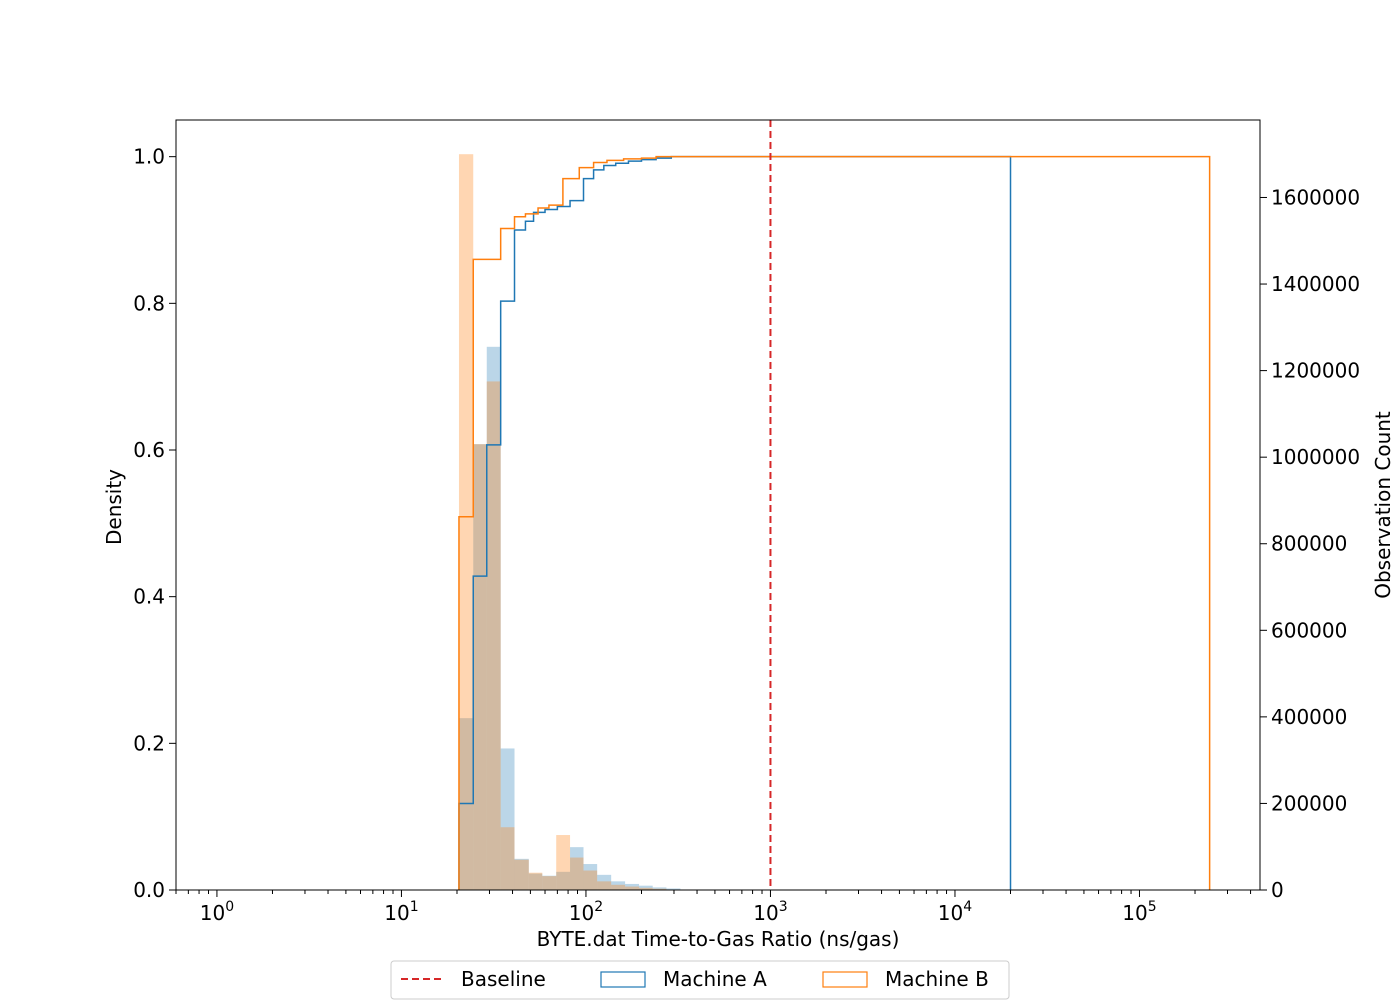 This screenshot has width=1400, height=1000. Describe the element at coordinates (1383, 505) in the screenshot. I see `right-y-axis-label: Observation Count` at that location.